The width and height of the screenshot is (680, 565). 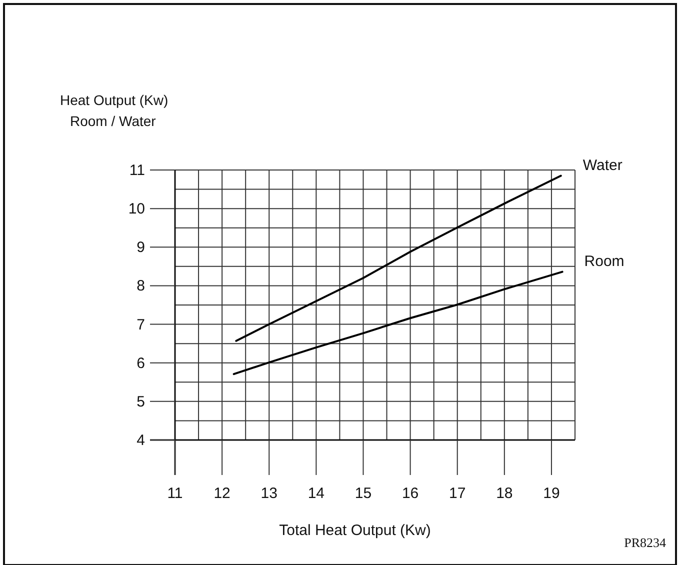 I want to click on x-tick-label: 14, so click(x=316, y=493).